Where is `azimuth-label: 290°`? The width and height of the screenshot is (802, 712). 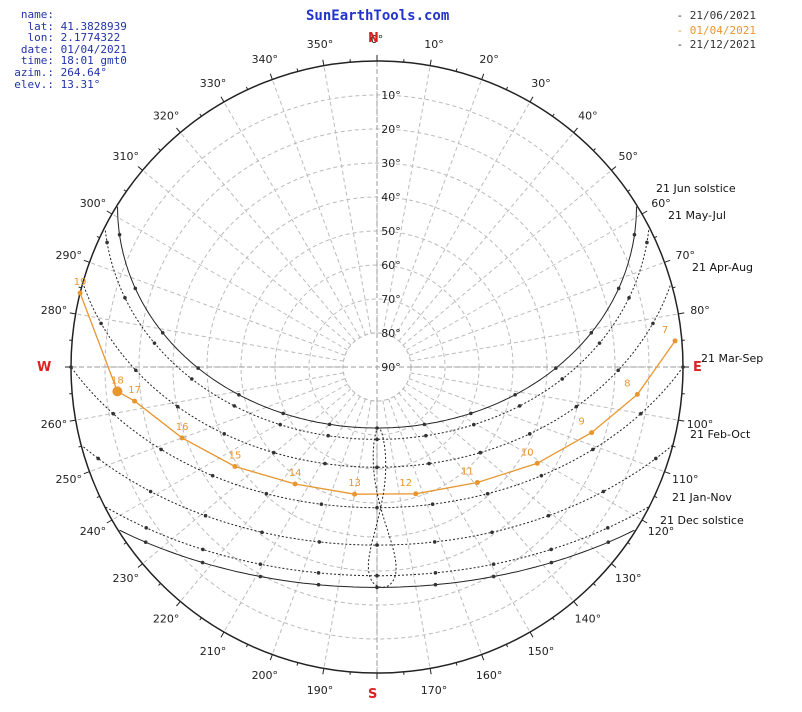
azimuth-label: 290° is located at coordinates (69, 255).